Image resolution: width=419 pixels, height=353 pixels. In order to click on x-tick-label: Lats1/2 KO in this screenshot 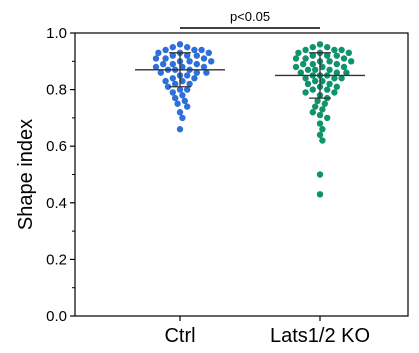, I will do `click(320, 336)`.